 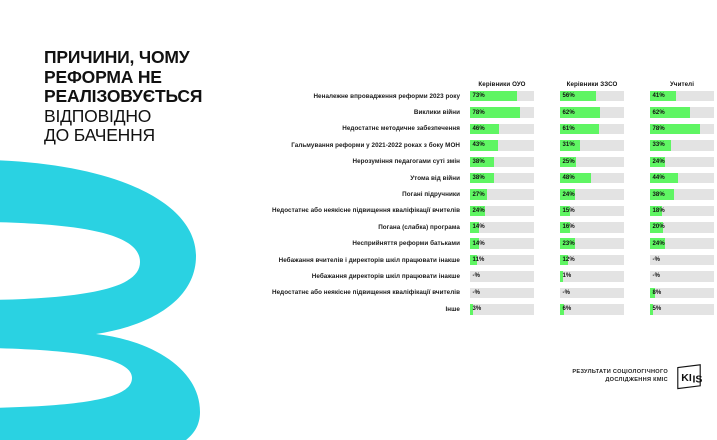 I want to click on footer-line-2: ДОСЛІДЖЕННЯ КМІС, so click(x=636, y=380).